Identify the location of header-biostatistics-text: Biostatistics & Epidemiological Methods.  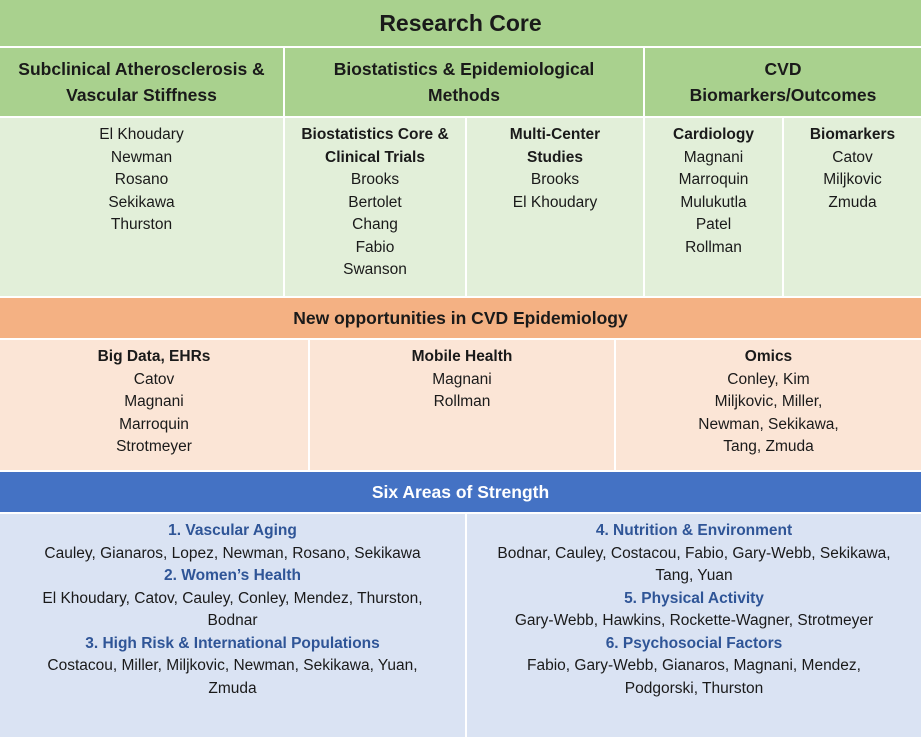
(464, 82).